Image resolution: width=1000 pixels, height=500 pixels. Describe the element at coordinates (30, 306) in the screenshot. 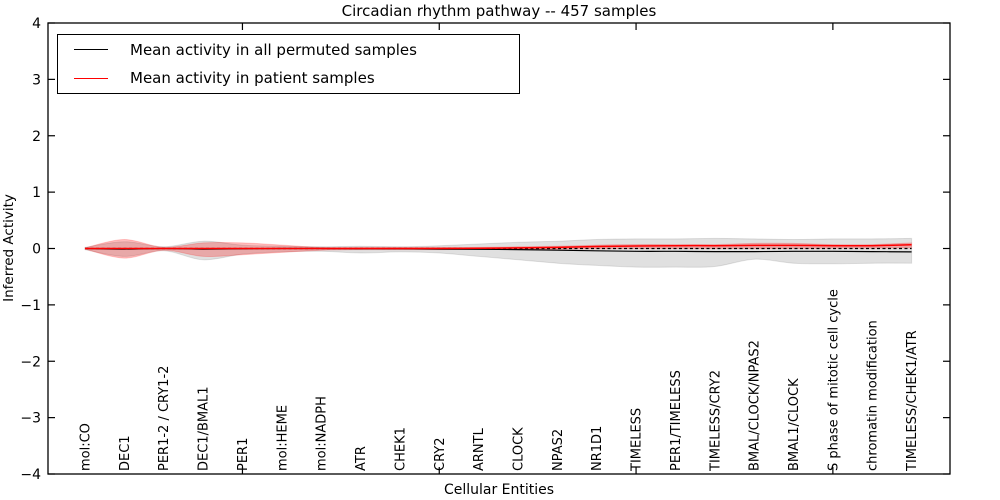

I see `y-tick-label: −1` at that location.